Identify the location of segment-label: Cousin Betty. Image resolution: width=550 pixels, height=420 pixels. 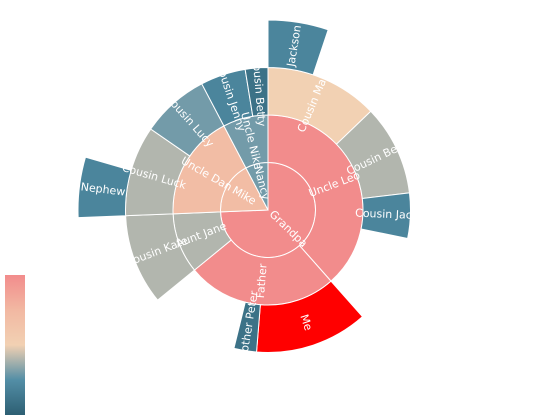
(259, 91).